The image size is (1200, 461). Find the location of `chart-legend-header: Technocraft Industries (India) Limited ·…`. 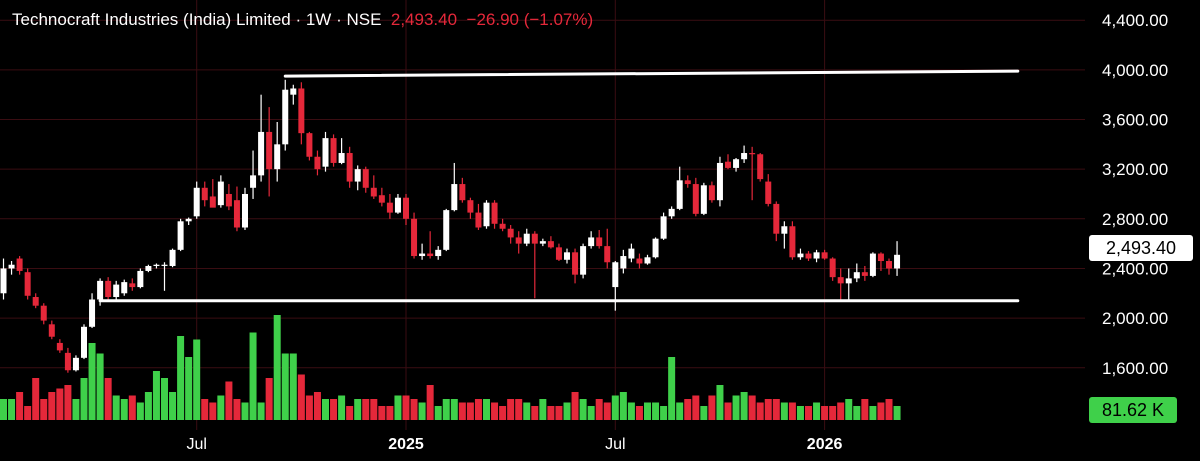

chart-legend-header: Technocraft Industries (India) Limited ·… is located at coordinates (302, 20).